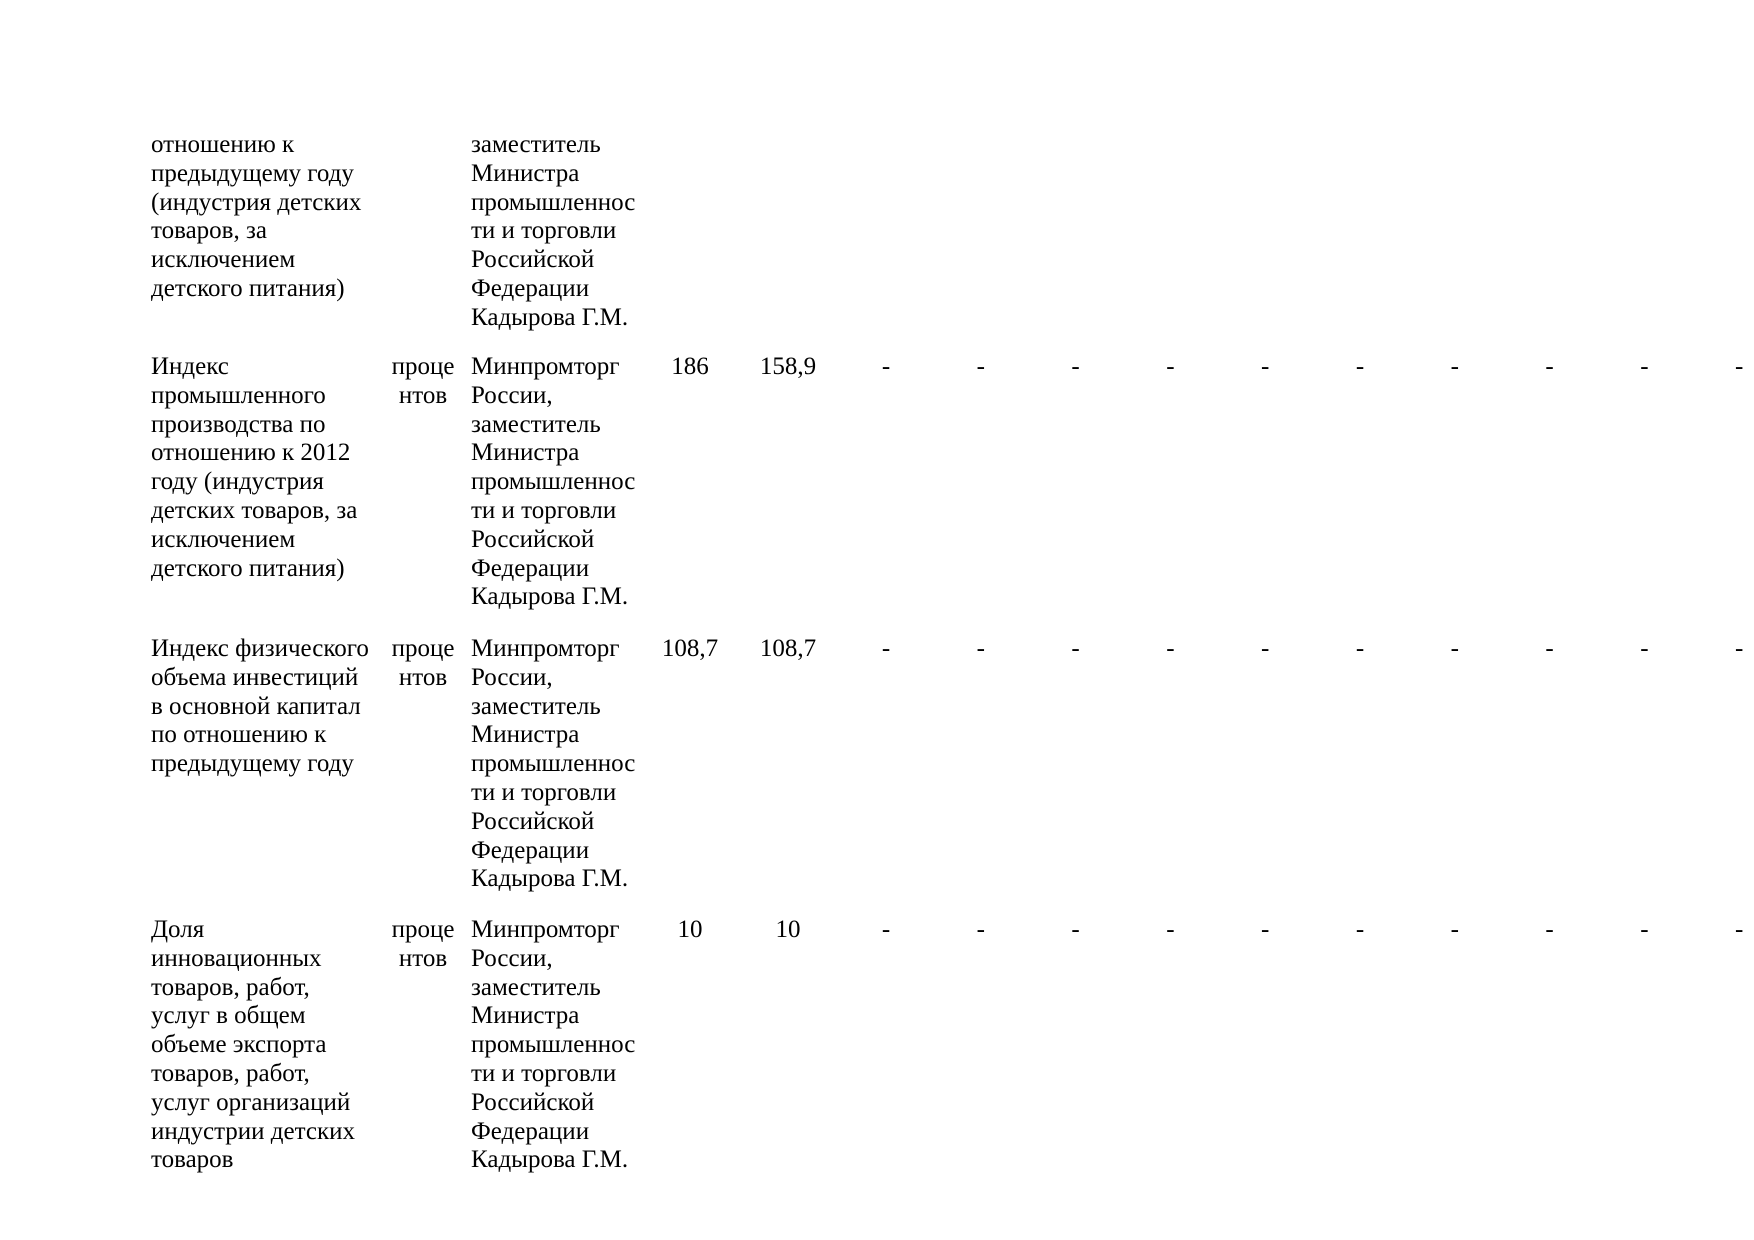 Image resolution: width=1754 pixels, height=1240 pixels. What do you see at coordinates (254, 510) in the screenshot?
I see `indicator-name-line: детских товаров, за` at bounding box center [254, 510].